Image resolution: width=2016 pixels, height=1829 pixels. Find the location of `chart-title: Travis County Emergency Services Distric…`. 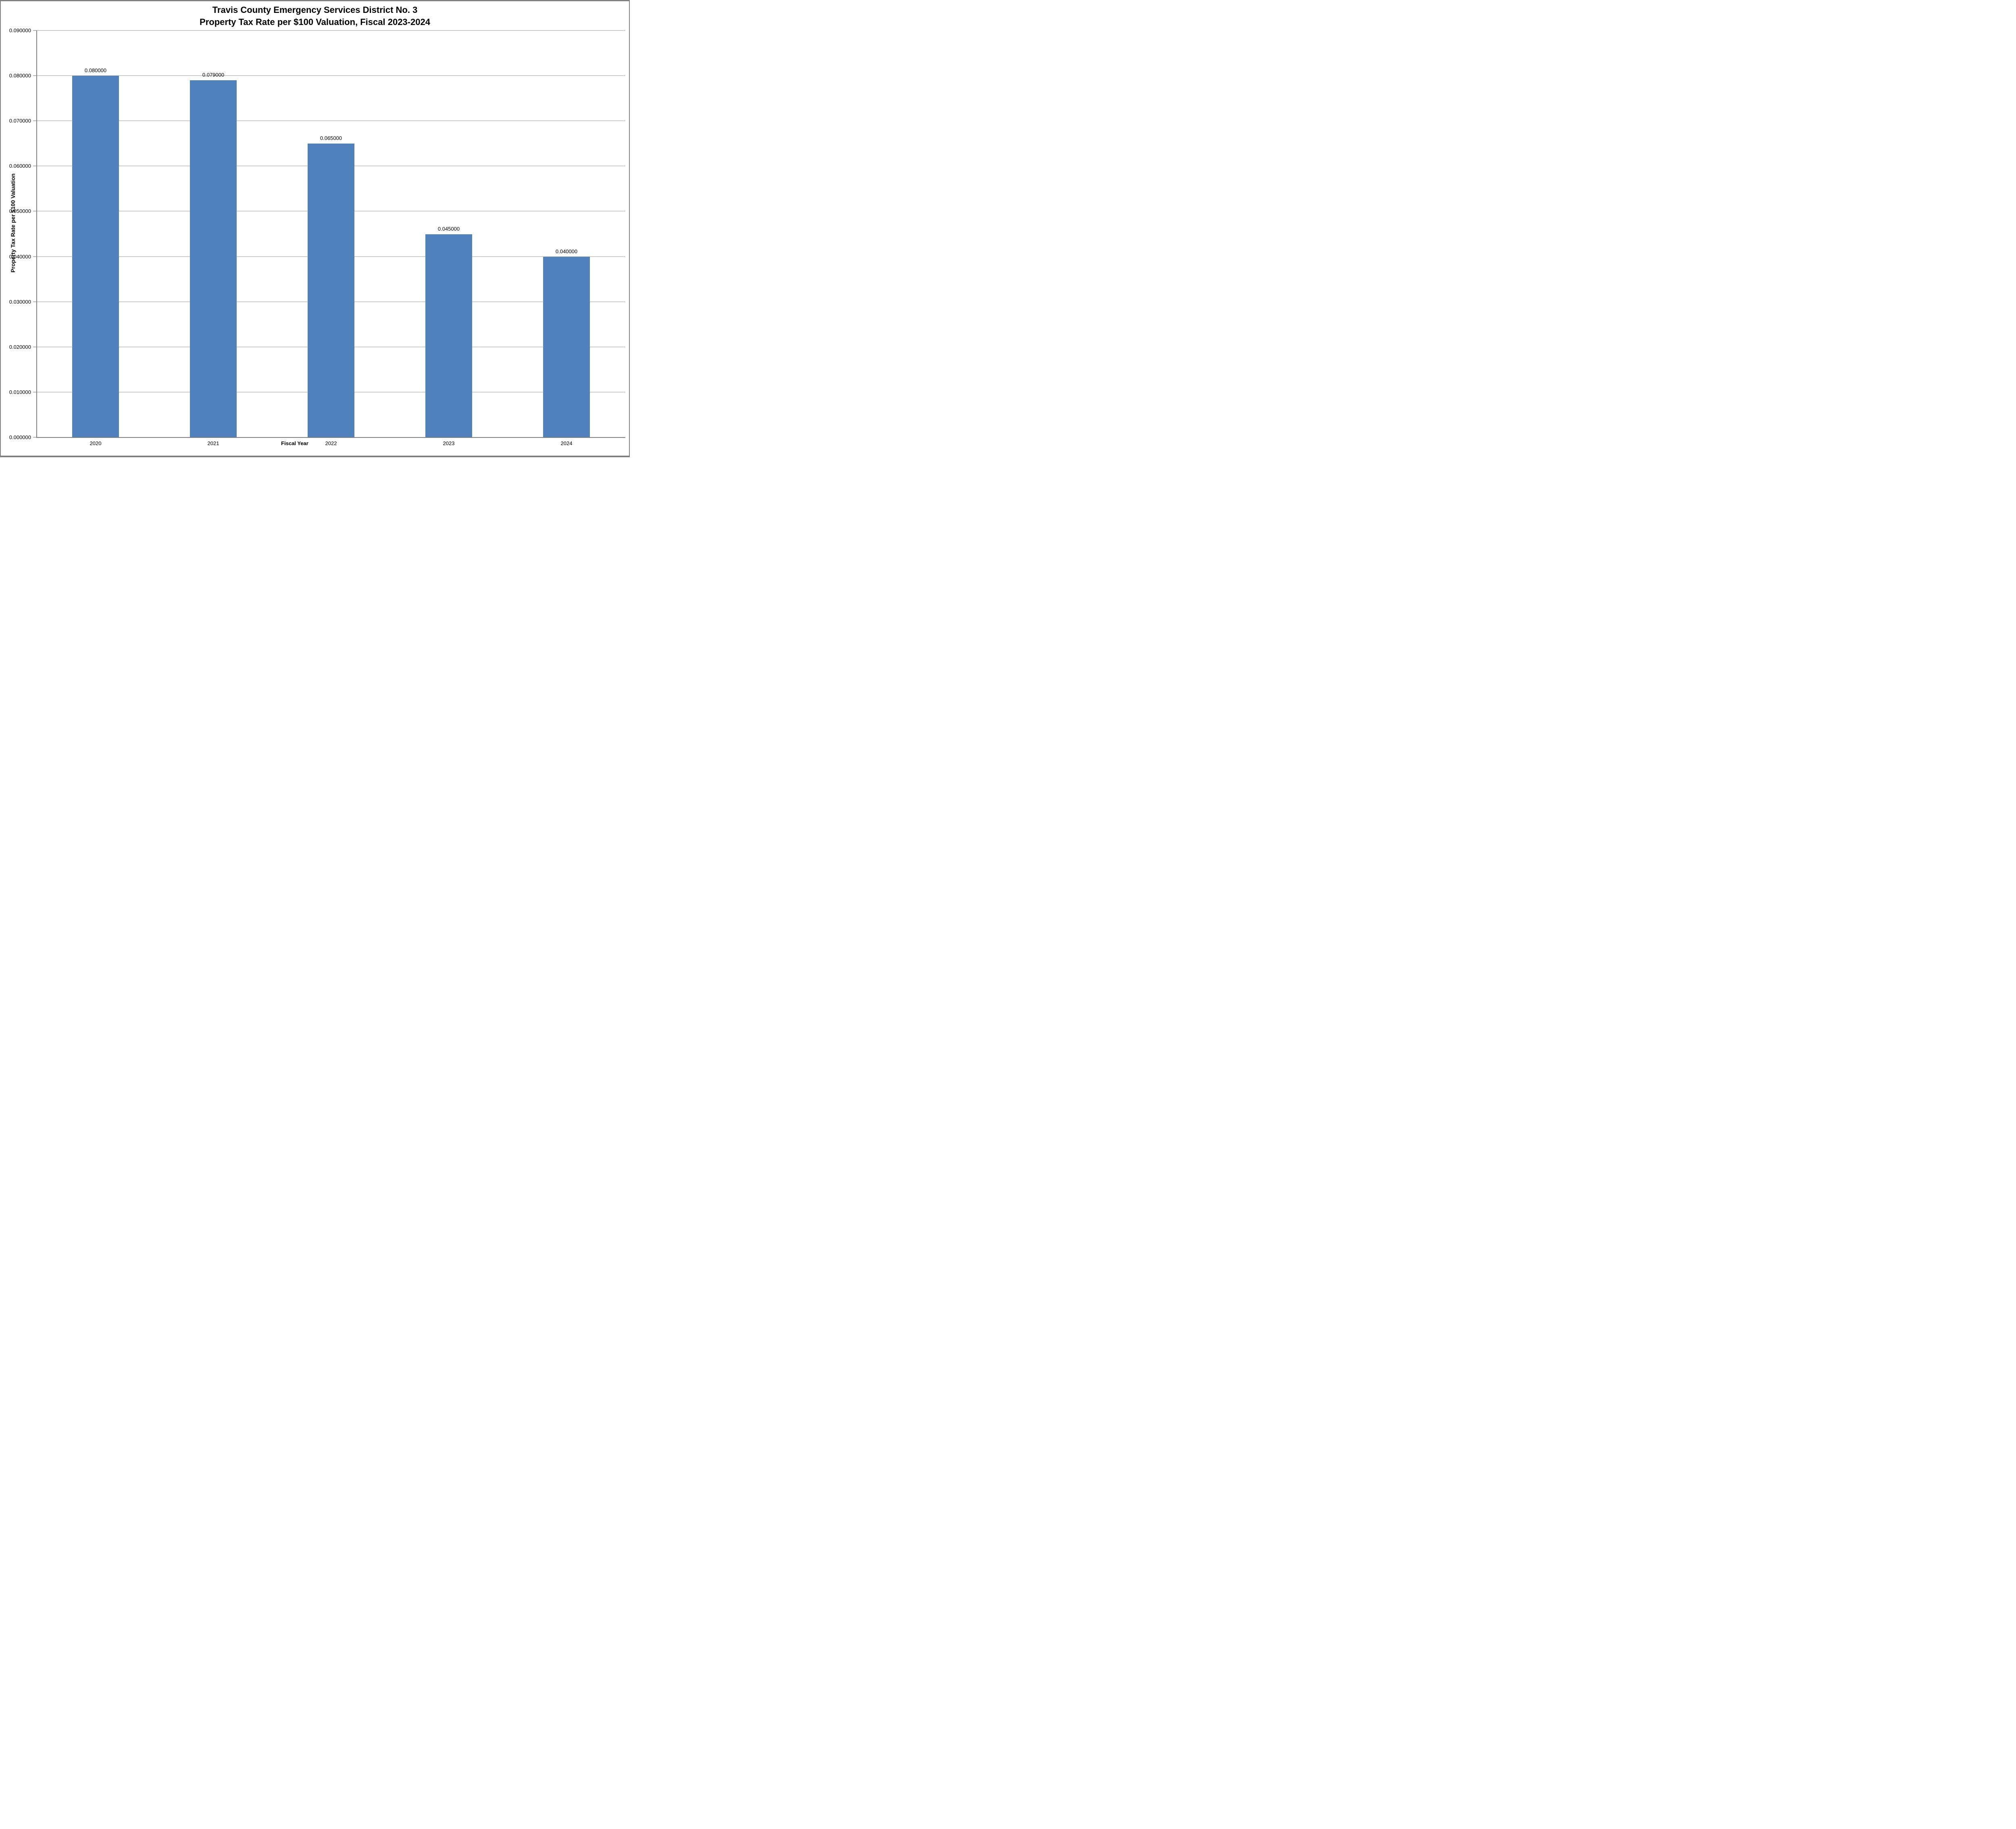

chart-title: Travis County Emergency Services Distric… is located at coordinates (315, 16).